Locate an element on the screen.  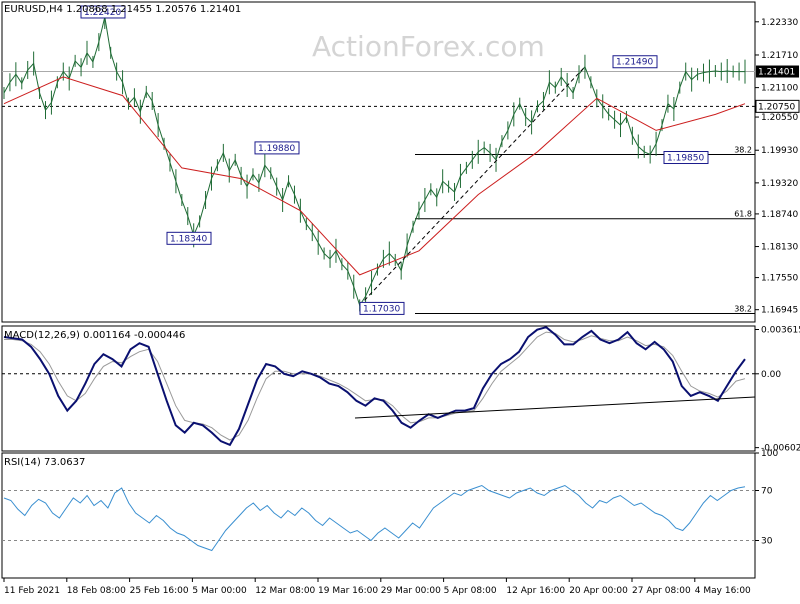
price-high: 1.21455 is located at coordinates (131, 9).